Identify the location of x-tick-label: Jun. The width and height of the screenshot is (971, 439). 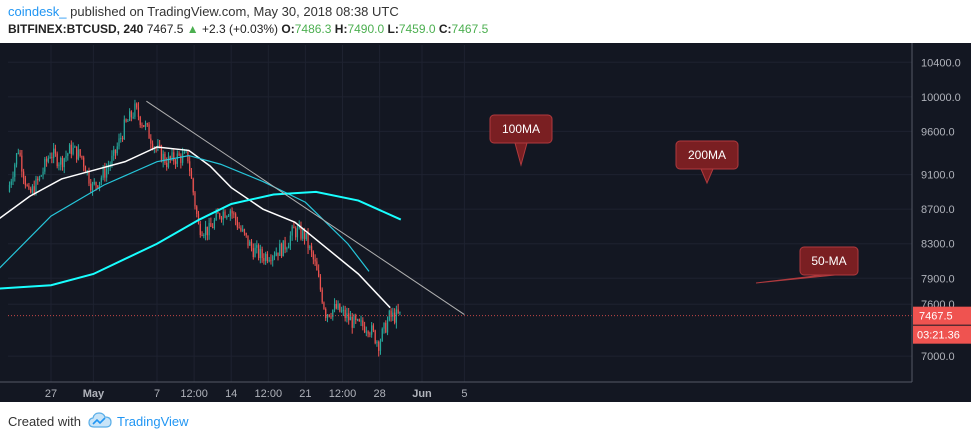
(422, 394).